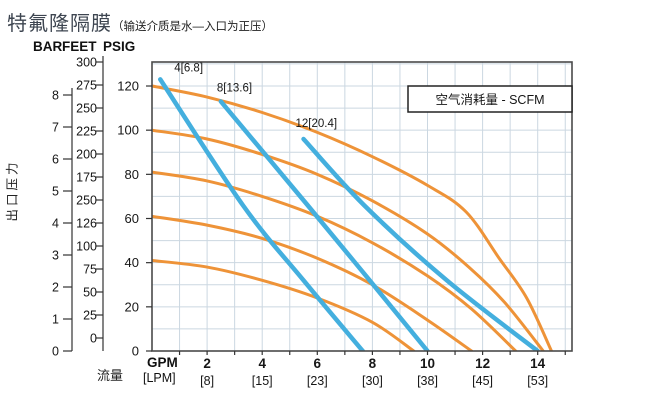  What do you see at coordinates (62, 223) in the screenshot?
I see `bar-axis: 8 7 6 5 4 3 2 1 0` at bounding box center [62, 223].